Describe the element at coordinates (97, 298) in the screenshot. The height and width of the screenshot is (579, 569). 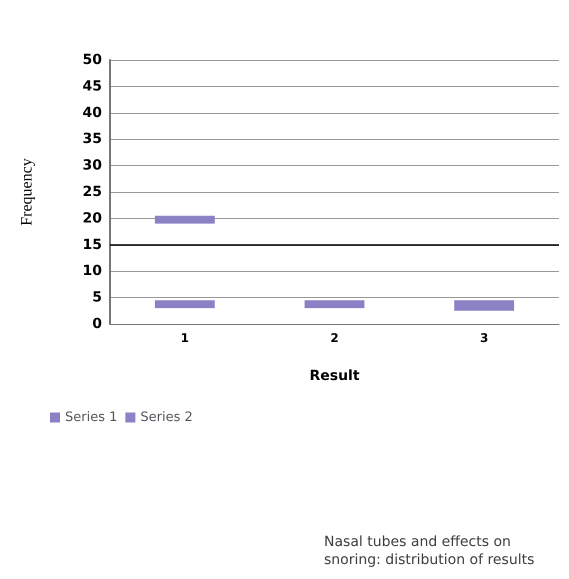
I see `y-tick-label: 5` at that location.